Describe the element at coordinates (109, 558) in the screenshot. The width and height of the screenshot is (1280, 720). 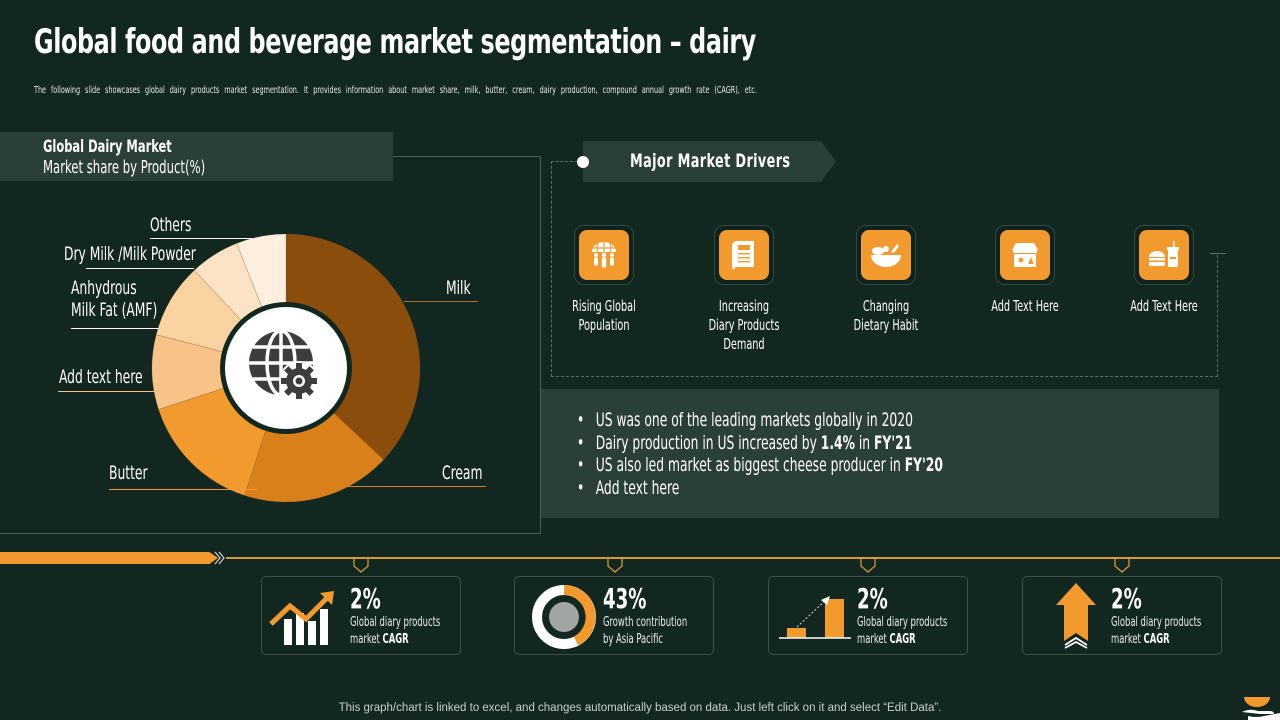
I see `progress-bar` at that location.